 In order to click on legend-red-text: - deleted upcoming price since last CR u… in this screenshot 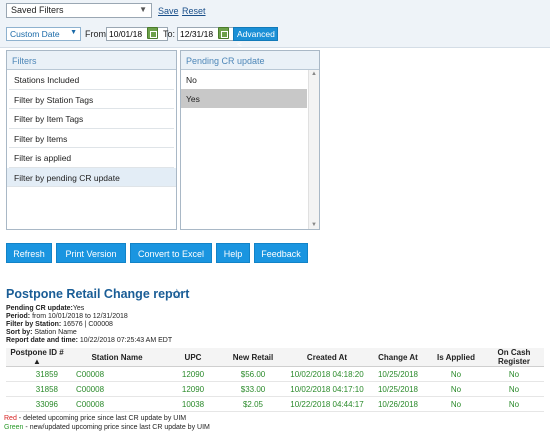, I will do `click(101, 418)`.